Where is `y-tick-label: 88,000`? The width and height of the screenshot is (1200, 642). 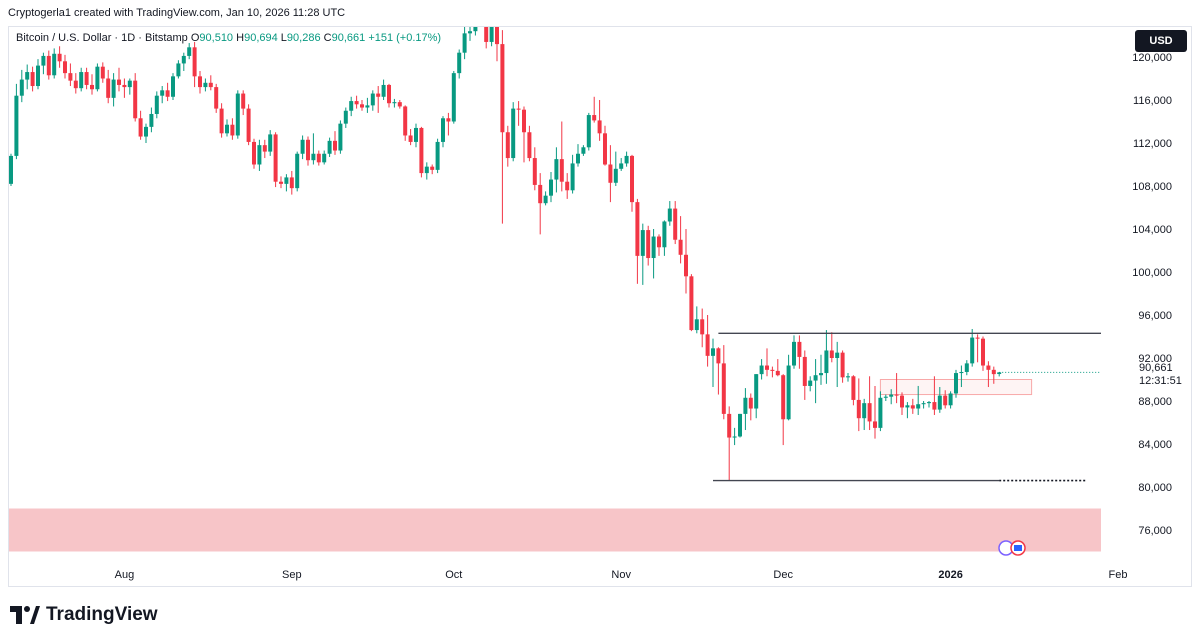
y-tick-label: 88,000 is located at coordinates (1155, 402).